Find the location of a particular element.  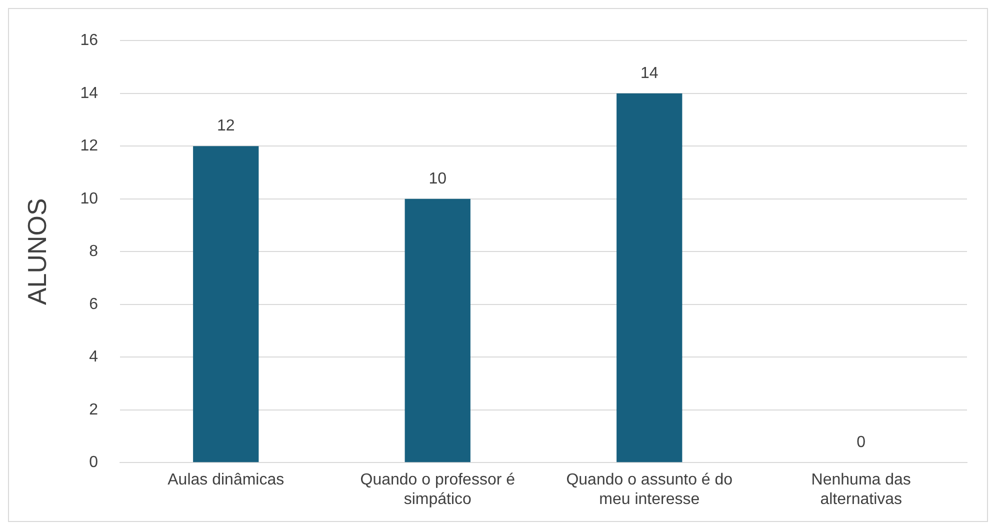

y-tick-label: 4 is located at coordinates (93, 357).